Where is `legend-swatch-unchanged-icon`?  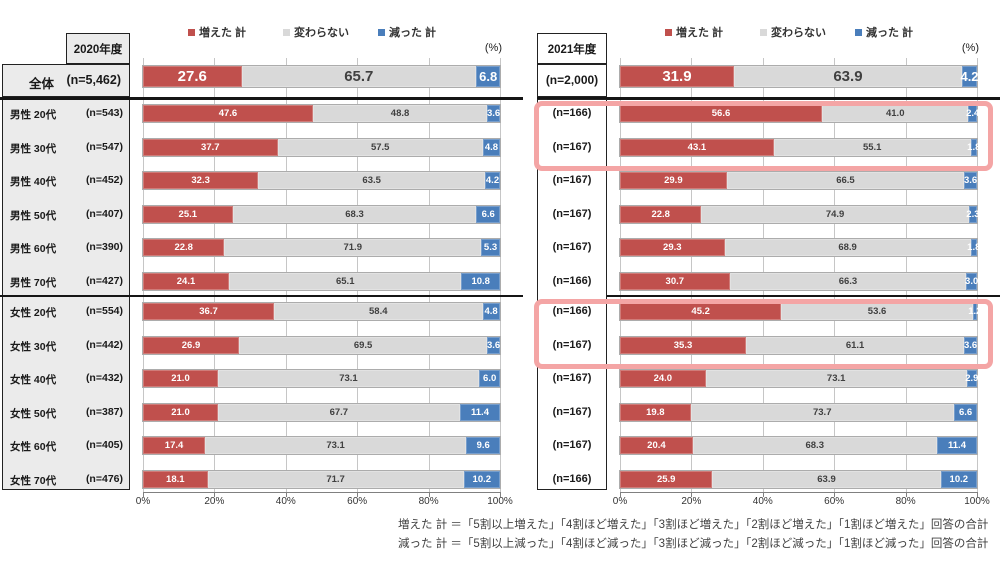 legend-swatch-unchanged-icon is located at coordinates (286, 32).